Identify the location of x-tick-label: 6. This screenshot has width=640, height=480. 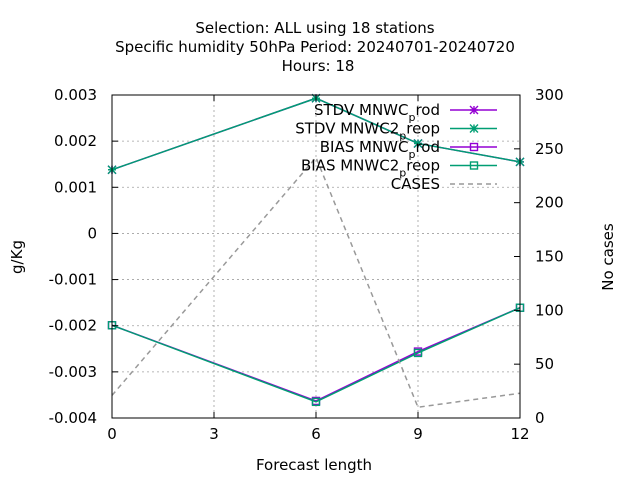
(316, 434).